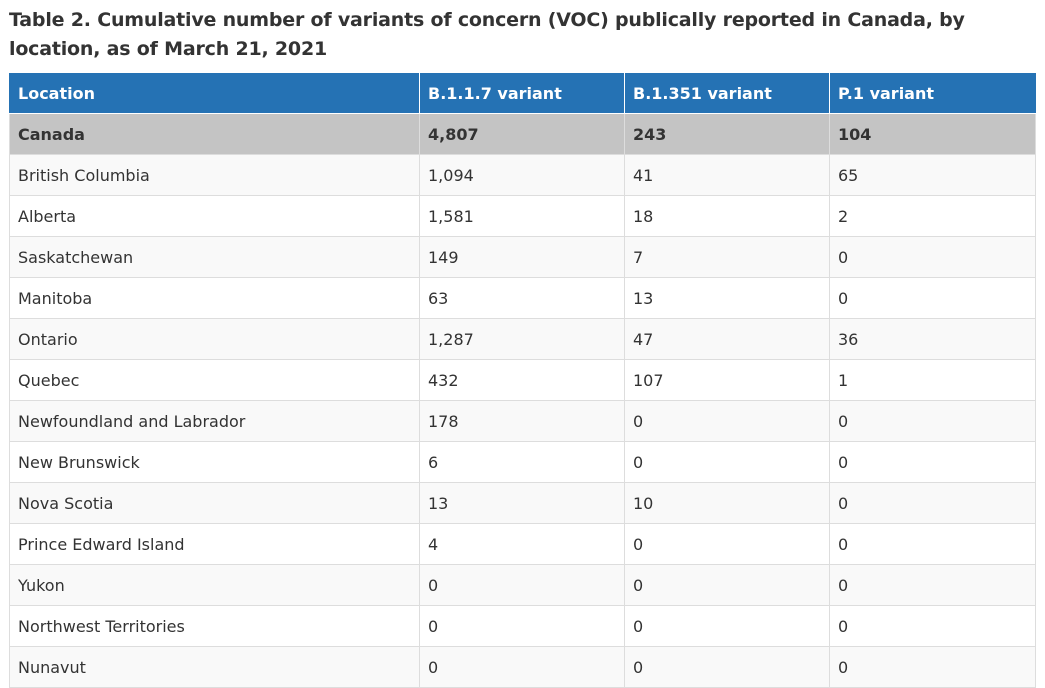 The image size is (1045, 688). I want to click on location-cell: Northwest Territories, so click(214, 626).